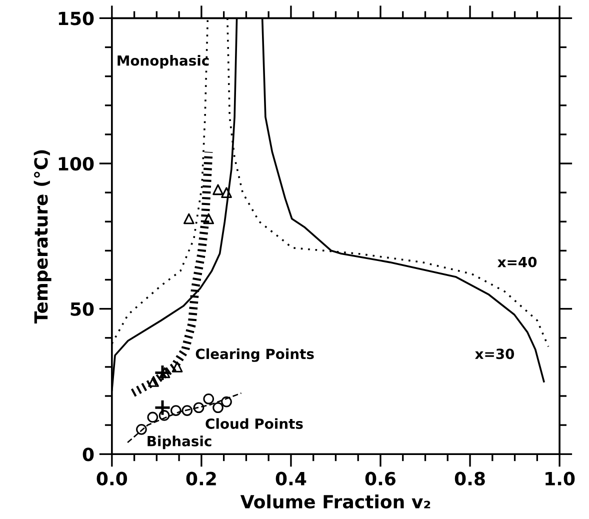  Describe the element at coordinates (517, 262) in the screenshot. I see `series-label: x=40` at that location.